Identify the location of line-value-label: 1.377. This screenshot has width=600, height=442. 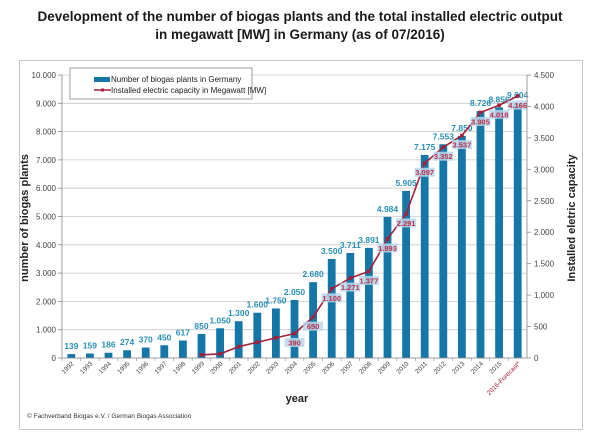
(369, 280).